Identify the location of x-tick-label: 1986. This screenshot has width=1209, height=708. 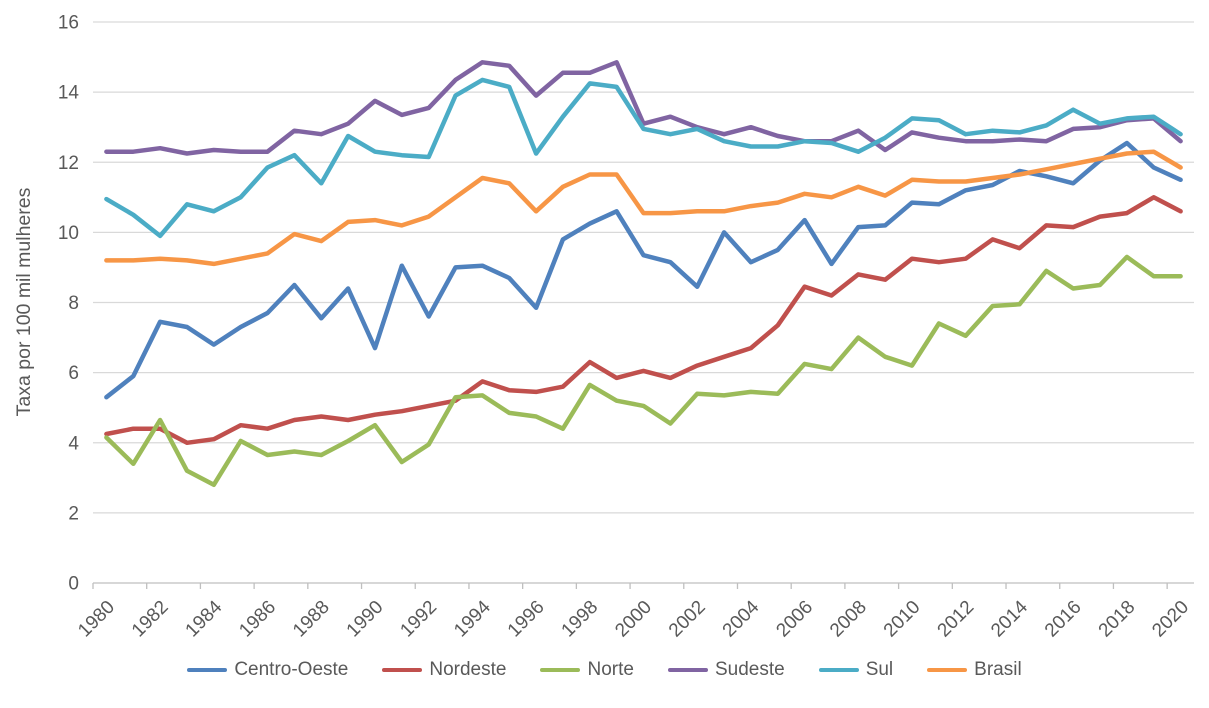
(257, 619).